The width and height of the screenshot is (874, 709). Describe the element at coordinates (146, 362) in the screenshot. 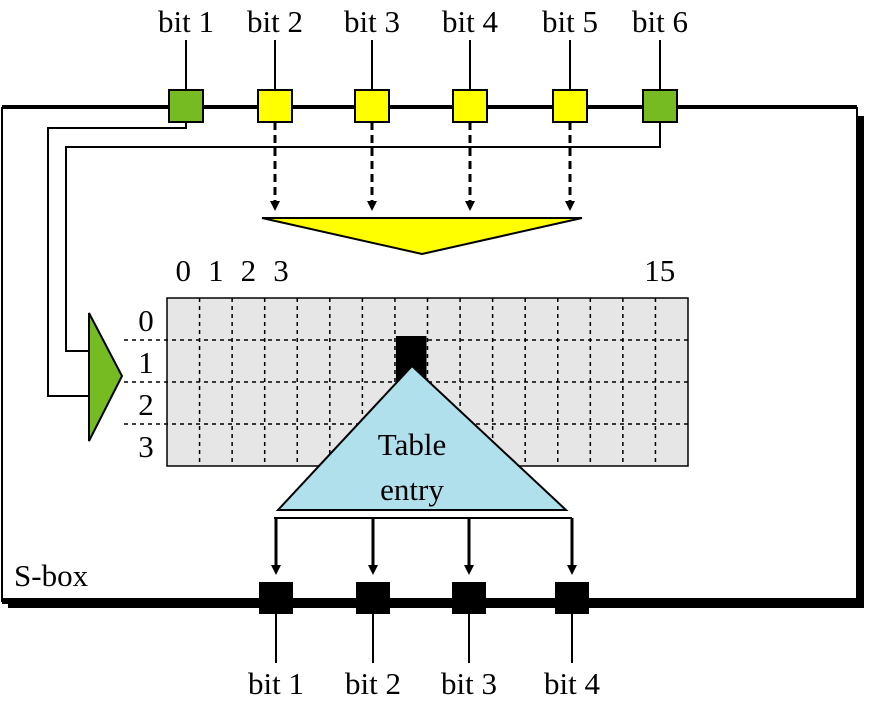

I see `table-row-label: 1` at that location.